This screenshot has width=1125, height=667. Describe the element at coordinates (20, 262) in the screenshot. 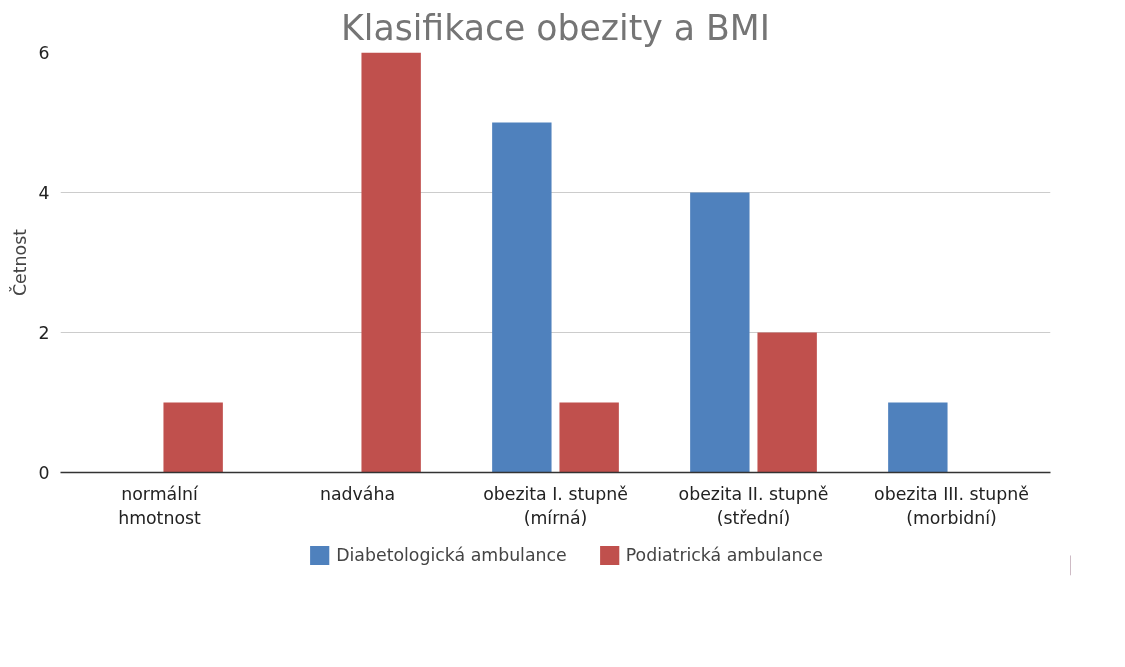

I see `y-axis-title: Četnost` at that location.